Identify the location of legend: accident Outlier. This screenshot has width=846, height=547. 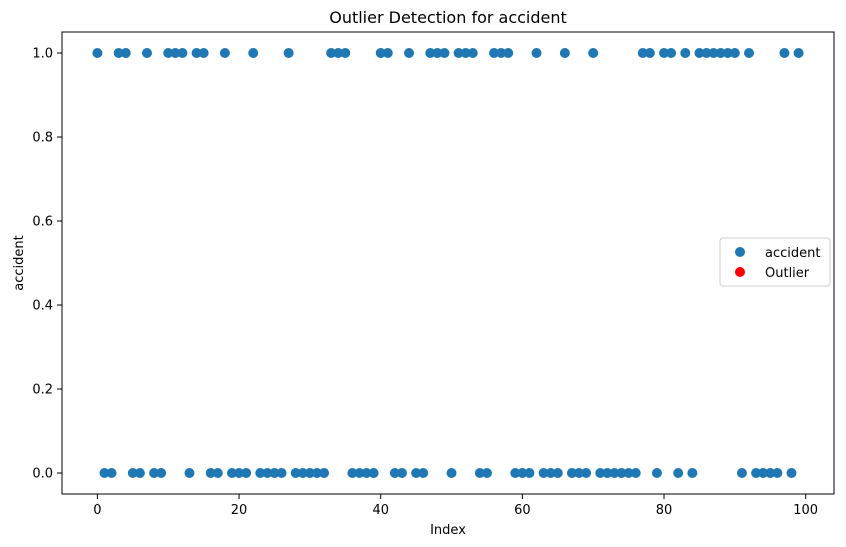
(775, 262).